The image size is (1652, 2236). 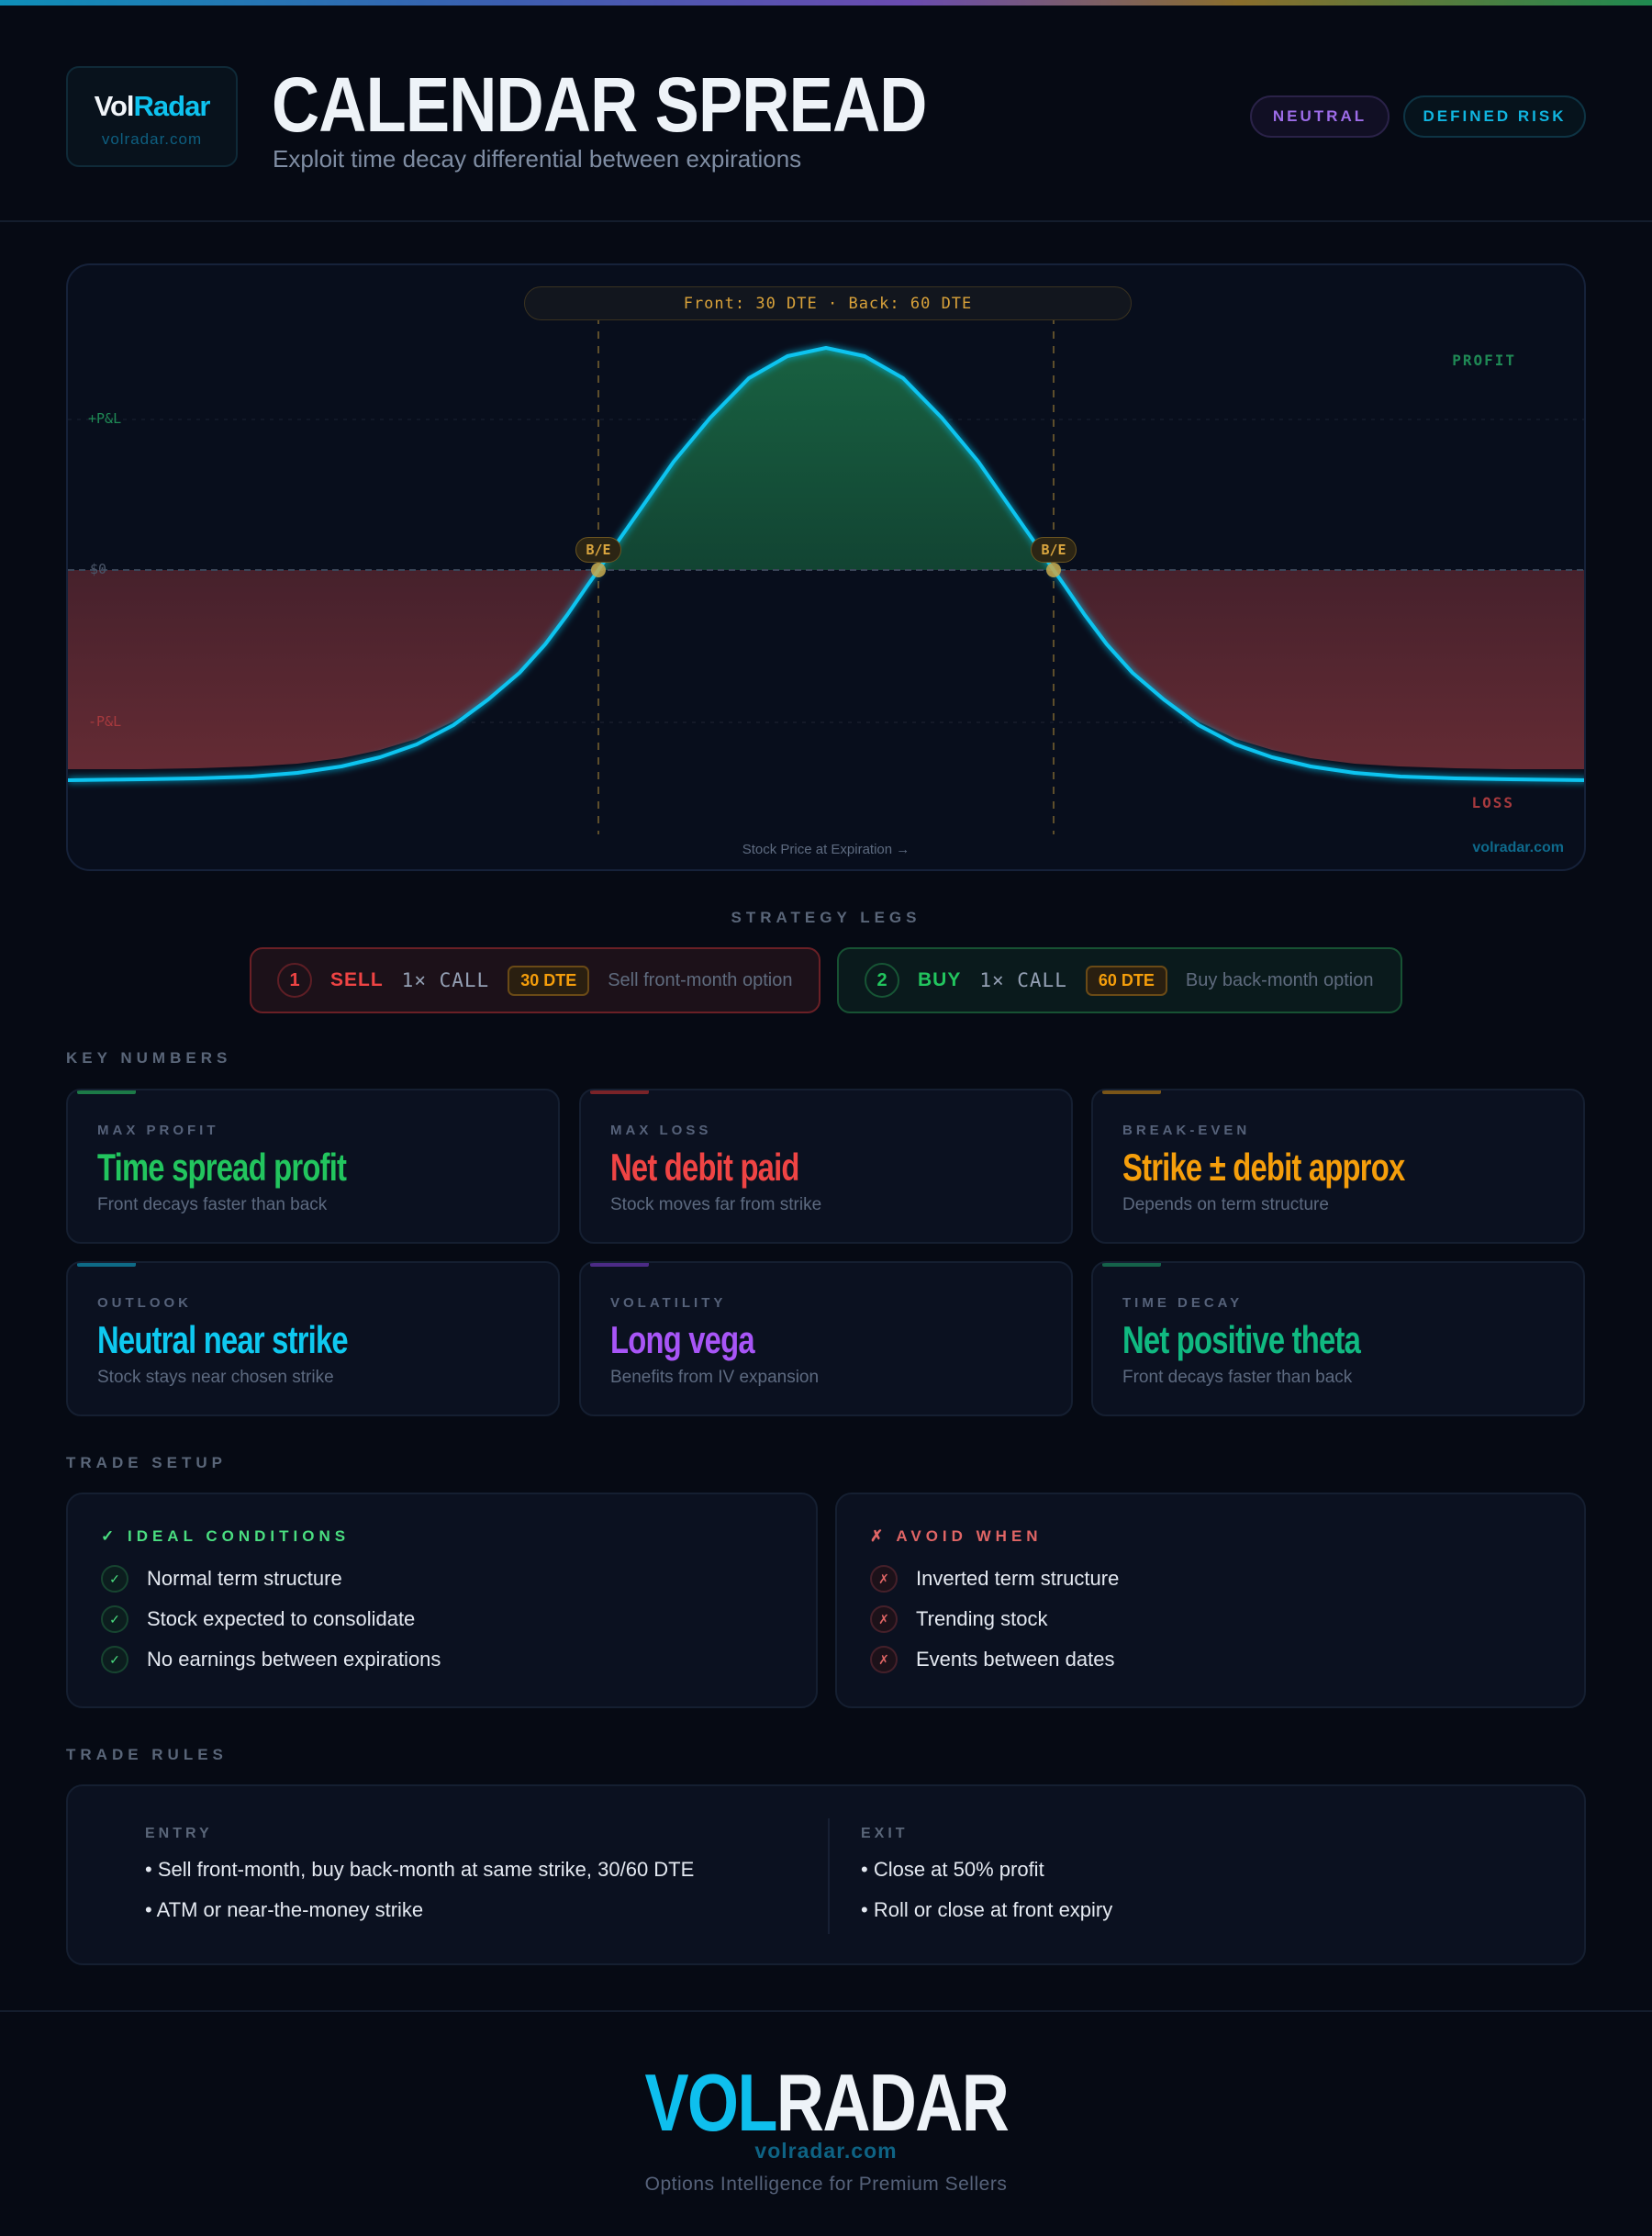 I want to click on defined-risk-badge: DEFINED RISK, so click(x=1495, y=116).